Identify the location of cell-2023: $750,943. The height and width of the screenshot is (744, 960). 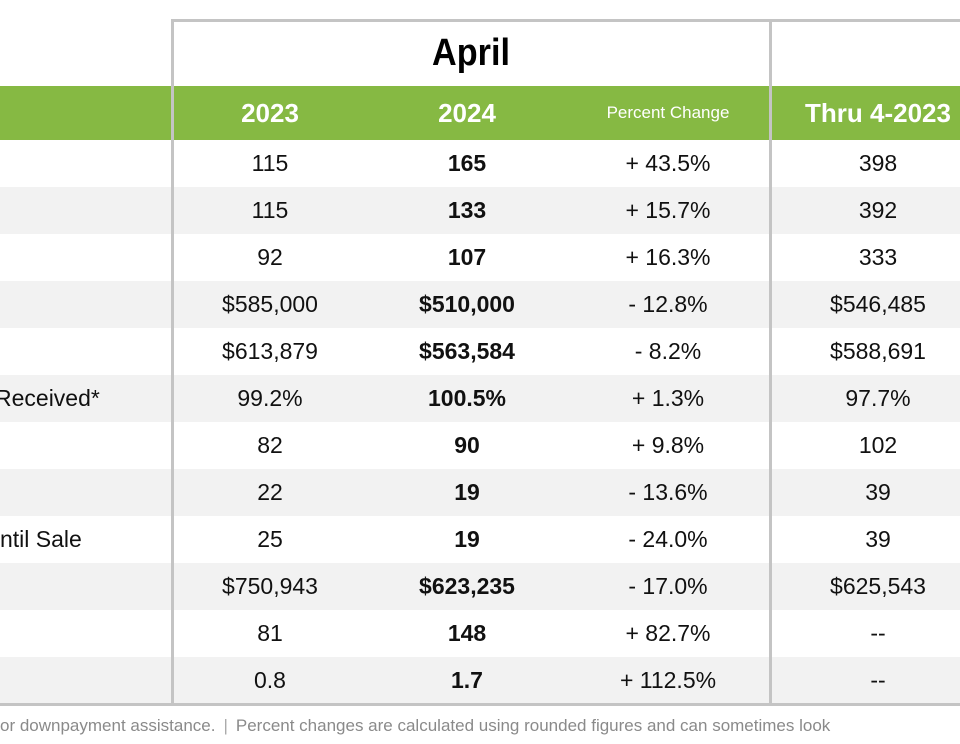
(270, 586).